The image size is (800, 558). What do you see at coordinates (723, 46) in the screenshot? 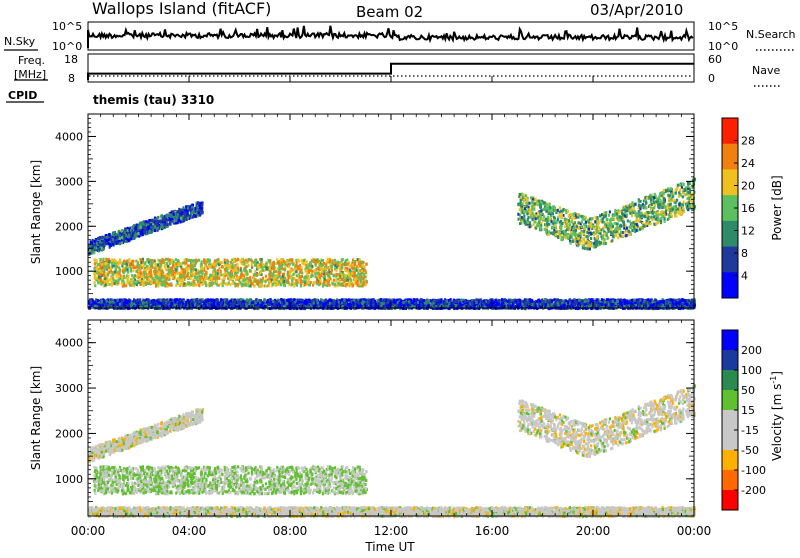
I see `nsearch-tick-bottom: 10^0` at bounding box center [723, 46].